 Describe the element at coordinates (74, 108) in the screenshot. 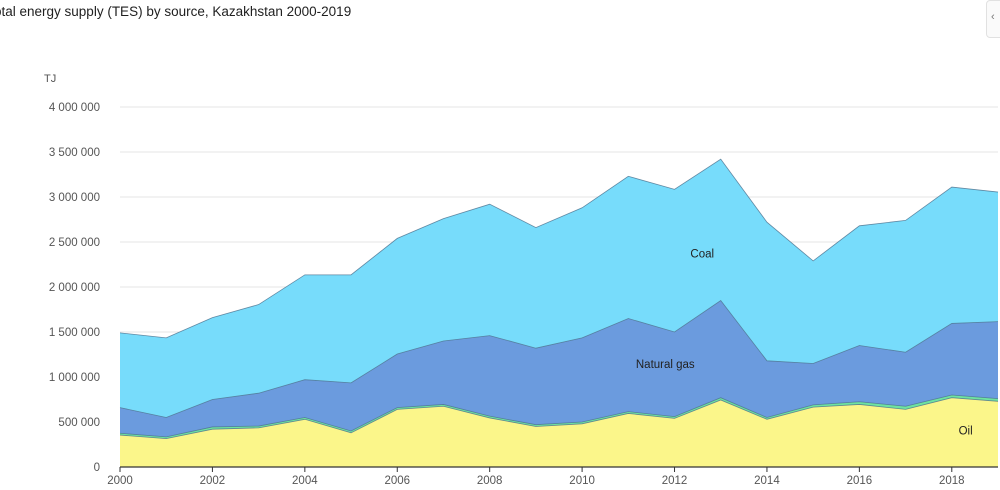

I see `y-tick-label: 4 000 000` at that location.